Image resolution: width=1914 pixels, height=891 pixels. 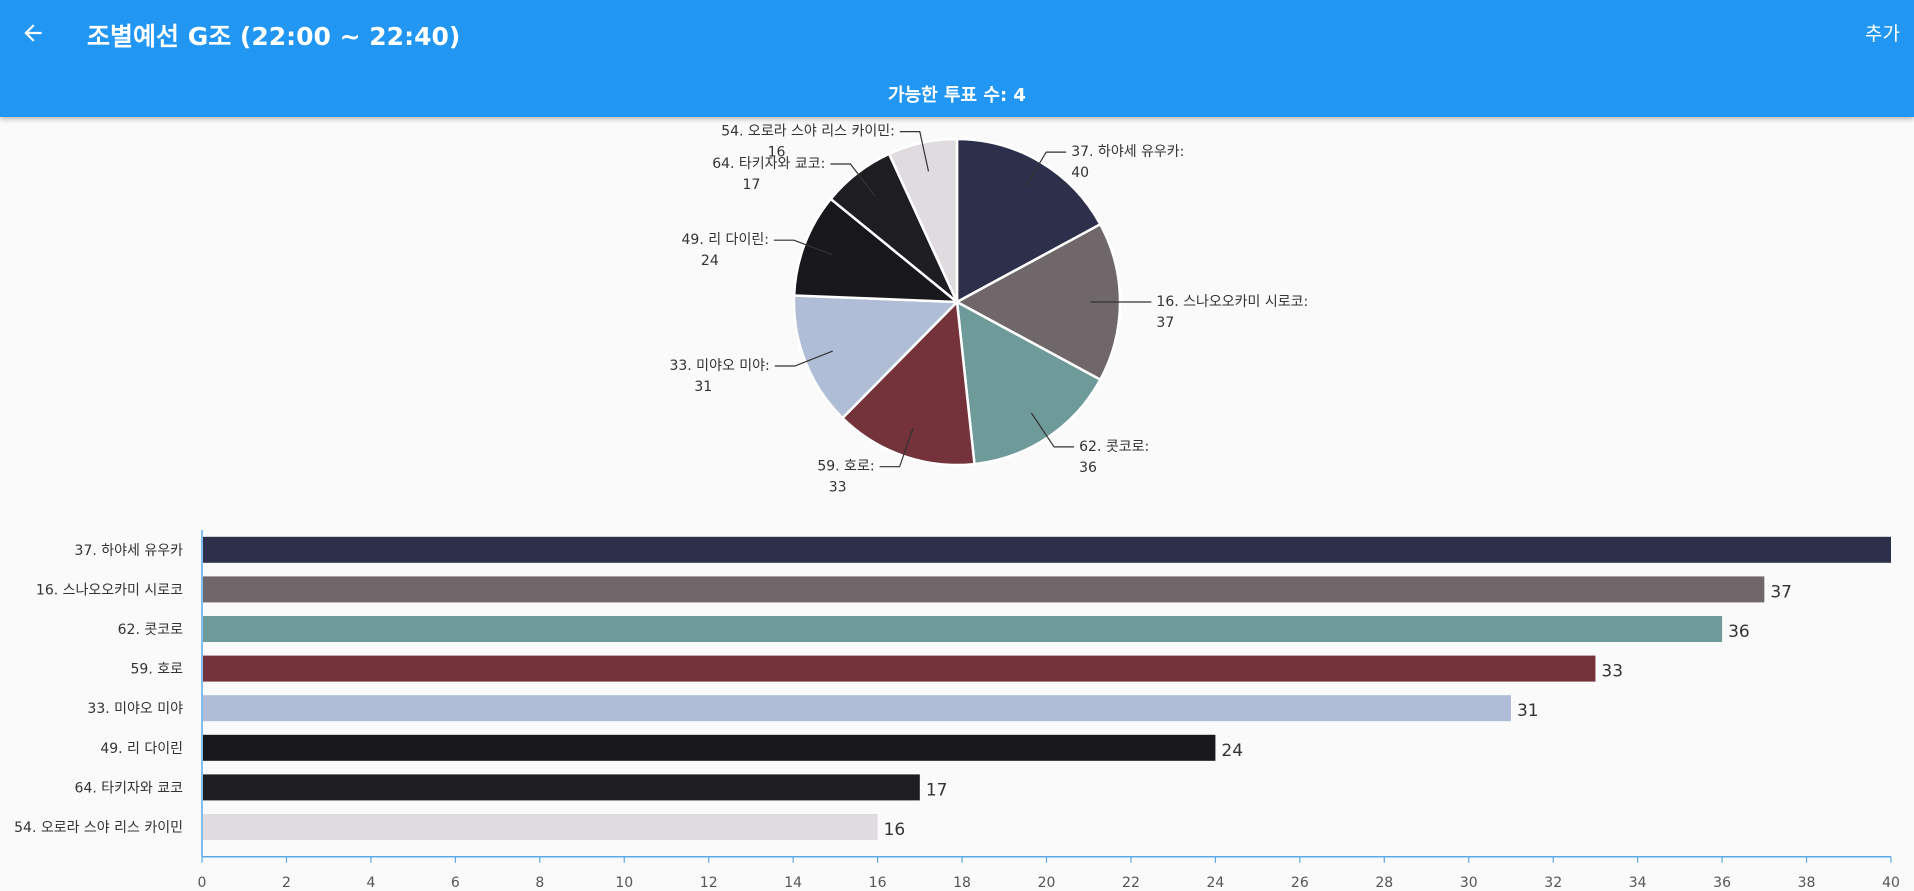 What do you see at coordinates (793, 883) in the screenshot?
I see `x-tick-label: 14` at bounding box center [793, 883].